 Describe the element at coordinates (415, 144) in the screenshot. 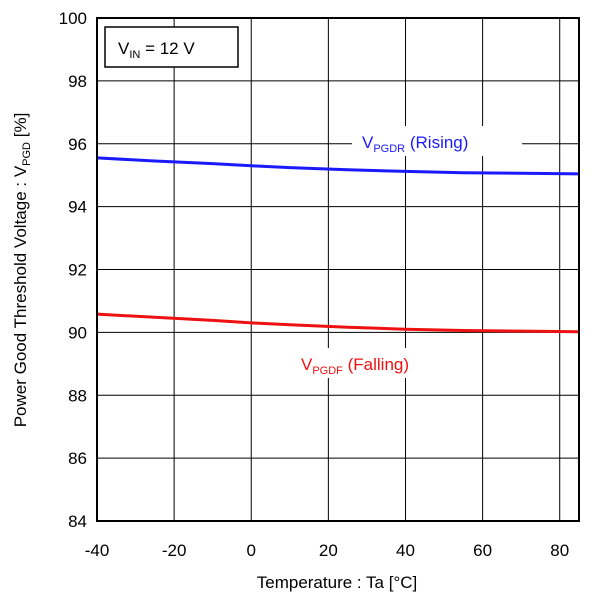

I see `rising-series-label: VPGDR (Rising)` at that location.